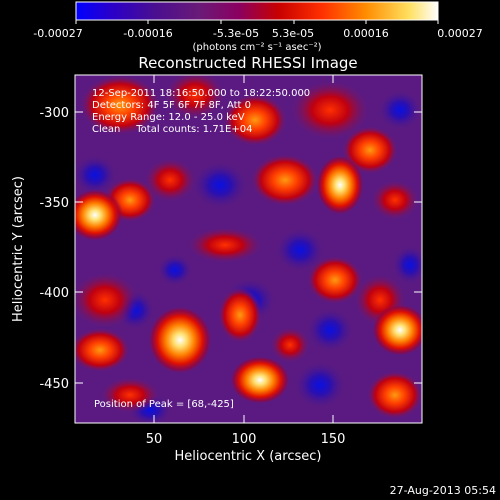 This screenshot has height=500, width=500. I want to click on info-clean-counts: Clean Total counts: 1.71E+04, so click(172, 129).